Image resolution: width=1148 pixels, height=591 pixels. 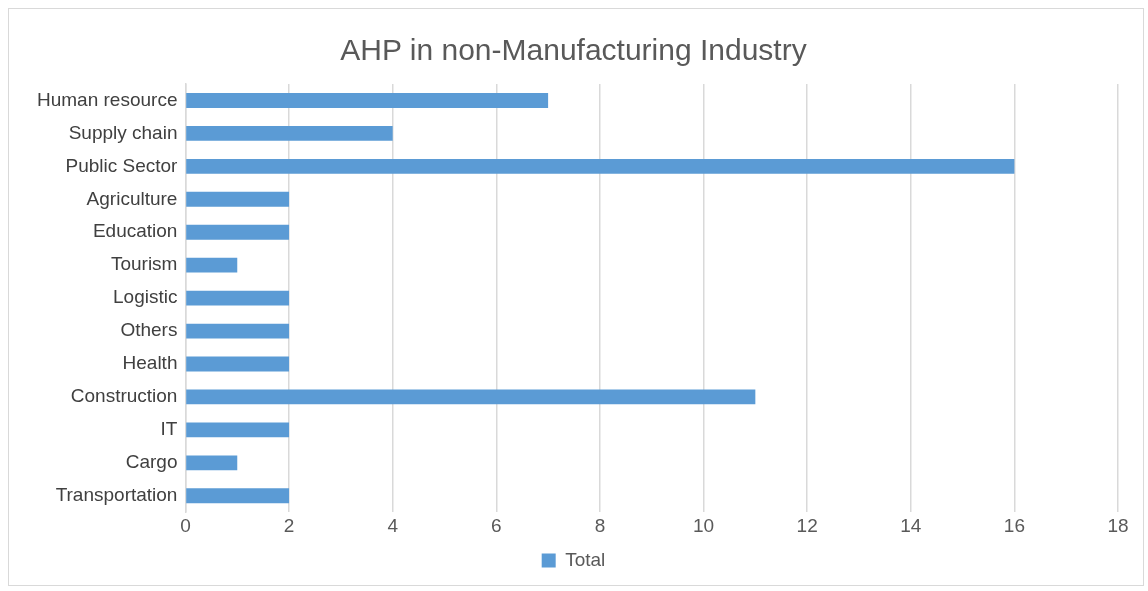 I want to click on x-tick-label: 14, so click(x=911, y=525).